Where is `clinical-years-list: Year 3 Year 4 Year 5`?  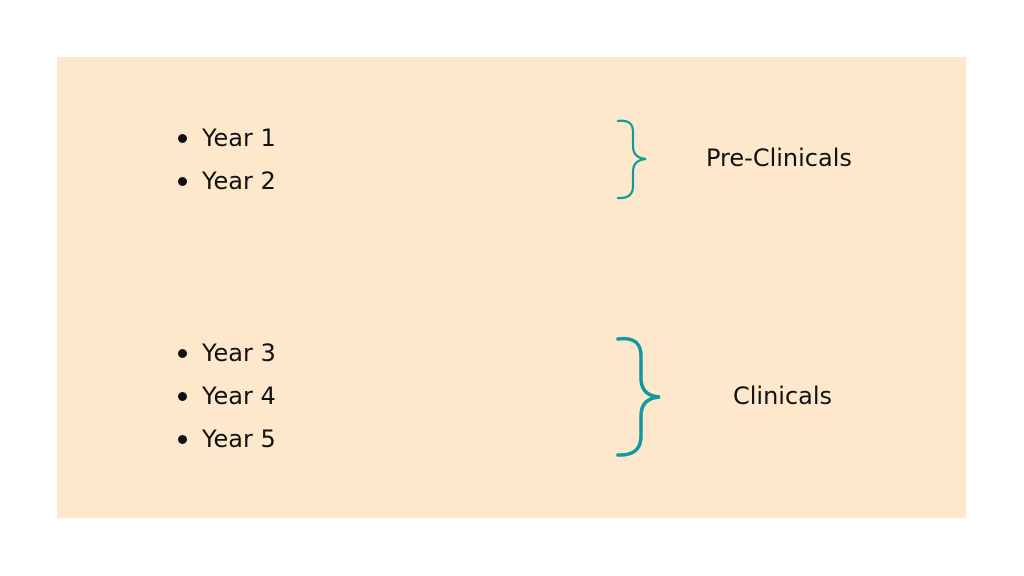 clinical-years-list: Year 3 Year 4 Year 5 is located at coordinates (225, 396).